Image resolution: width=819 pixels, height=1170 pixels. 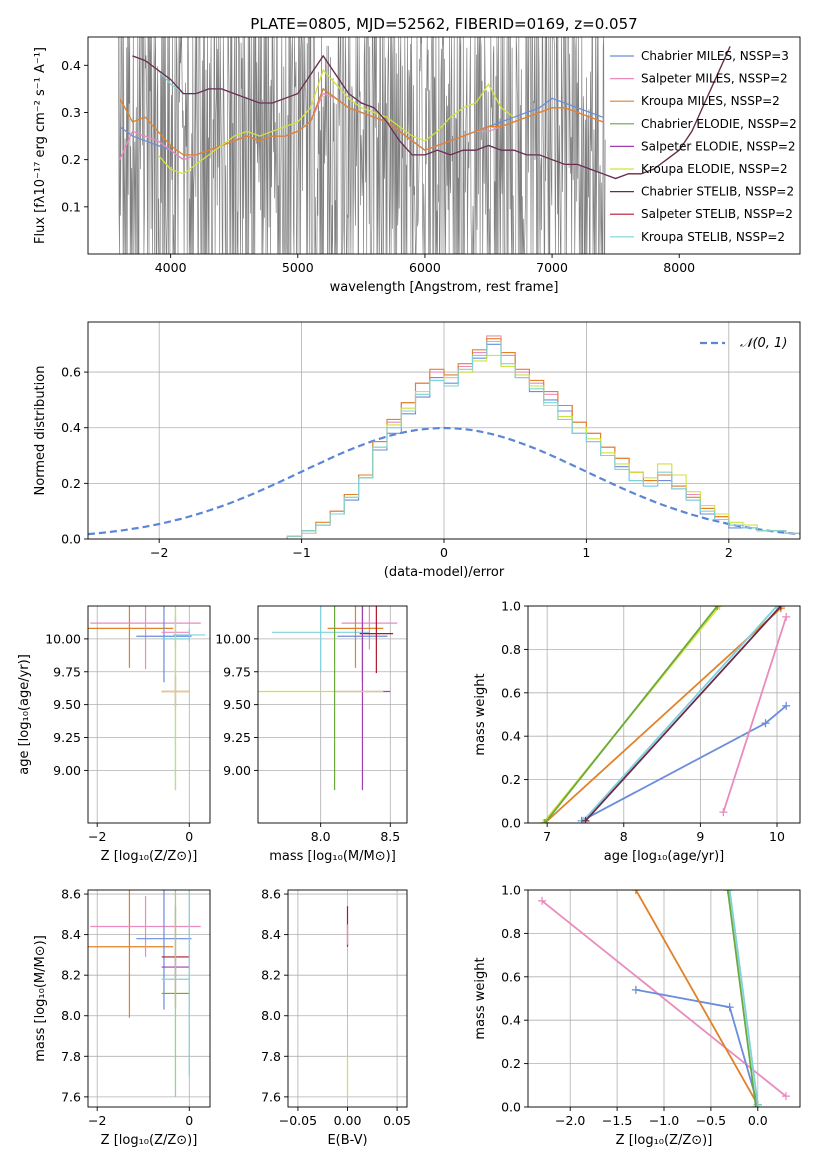 I want to click on y-tick-label: 8.6, so click(x=271, y=894).